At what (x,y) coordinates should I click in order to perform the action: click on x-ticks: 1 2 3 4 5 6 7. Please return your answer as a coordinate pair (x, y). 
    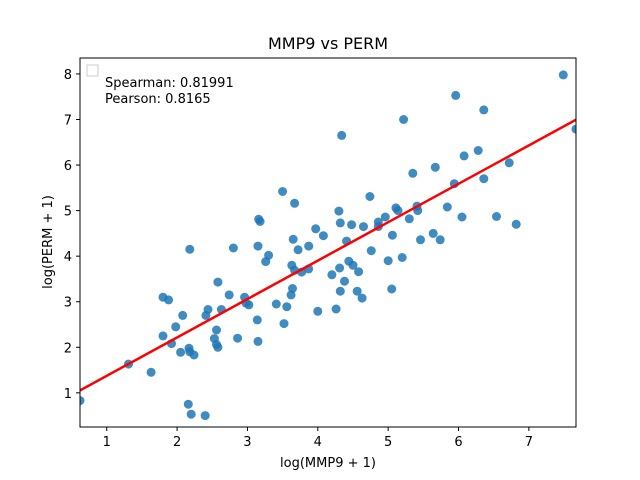
    Looking at the image, I should click on (318, 438).